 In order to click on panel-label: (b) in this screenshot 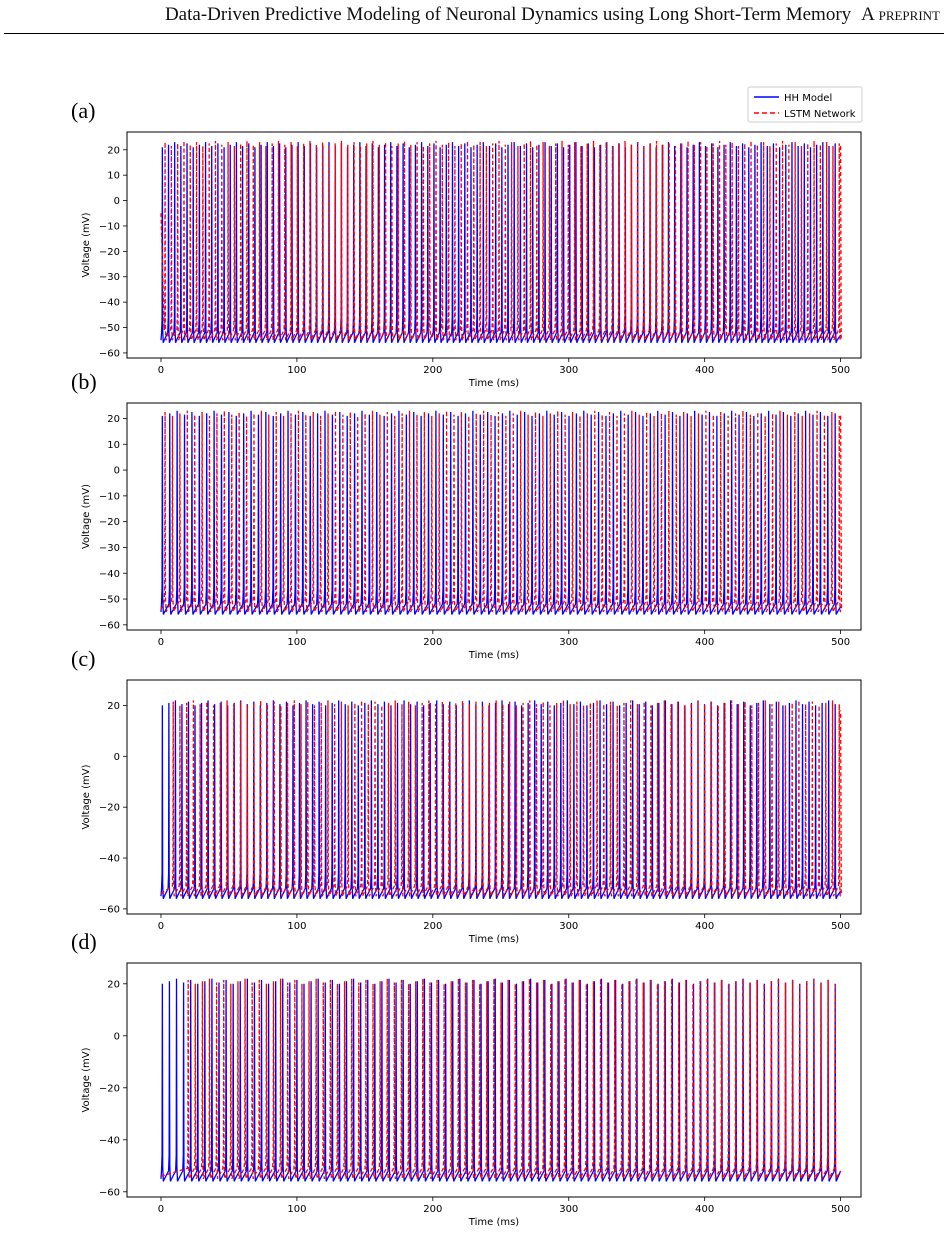, I will do `click(84, 381)`.